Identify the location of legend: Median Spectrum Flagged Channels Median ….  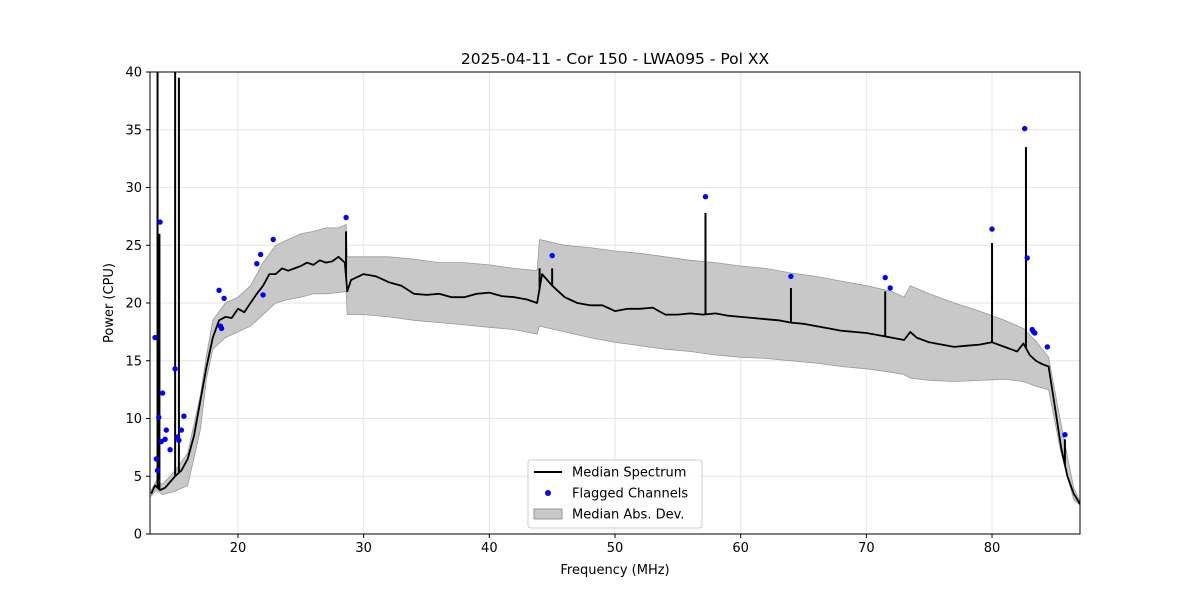
(615, 494).